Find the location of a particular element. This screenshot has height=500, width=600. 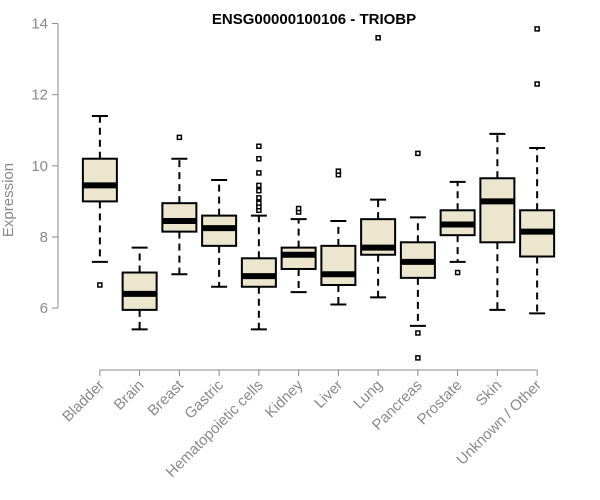

y-tick-label-2: 10 is located at coordinates (39, 166).